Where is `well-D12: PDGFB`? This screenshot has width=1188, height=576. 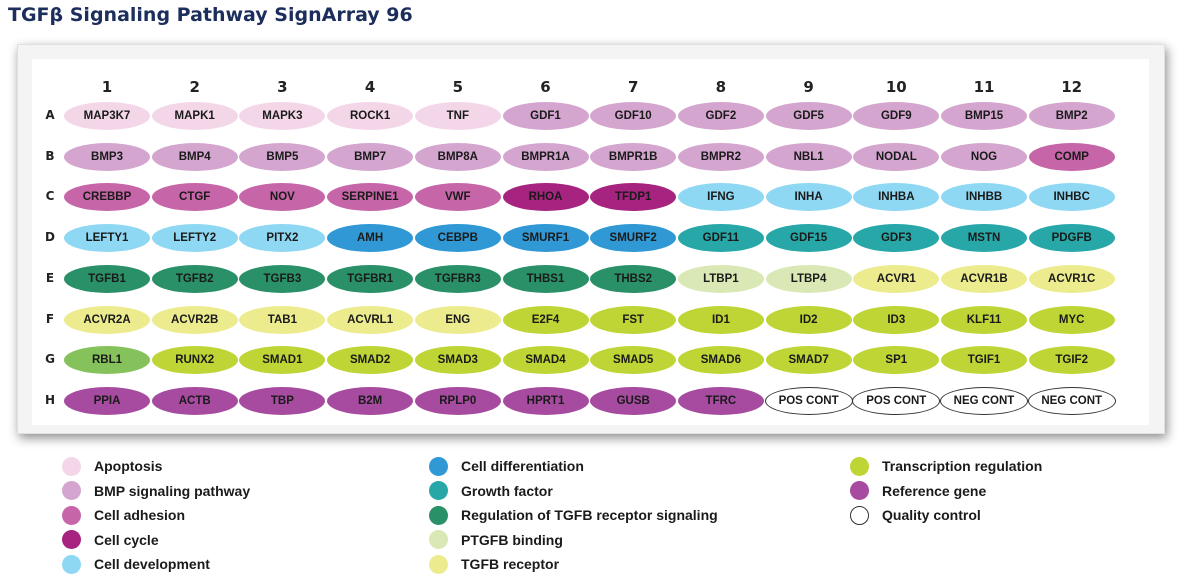 well-D12: PDGFB is located at coordinates (1072, 238).